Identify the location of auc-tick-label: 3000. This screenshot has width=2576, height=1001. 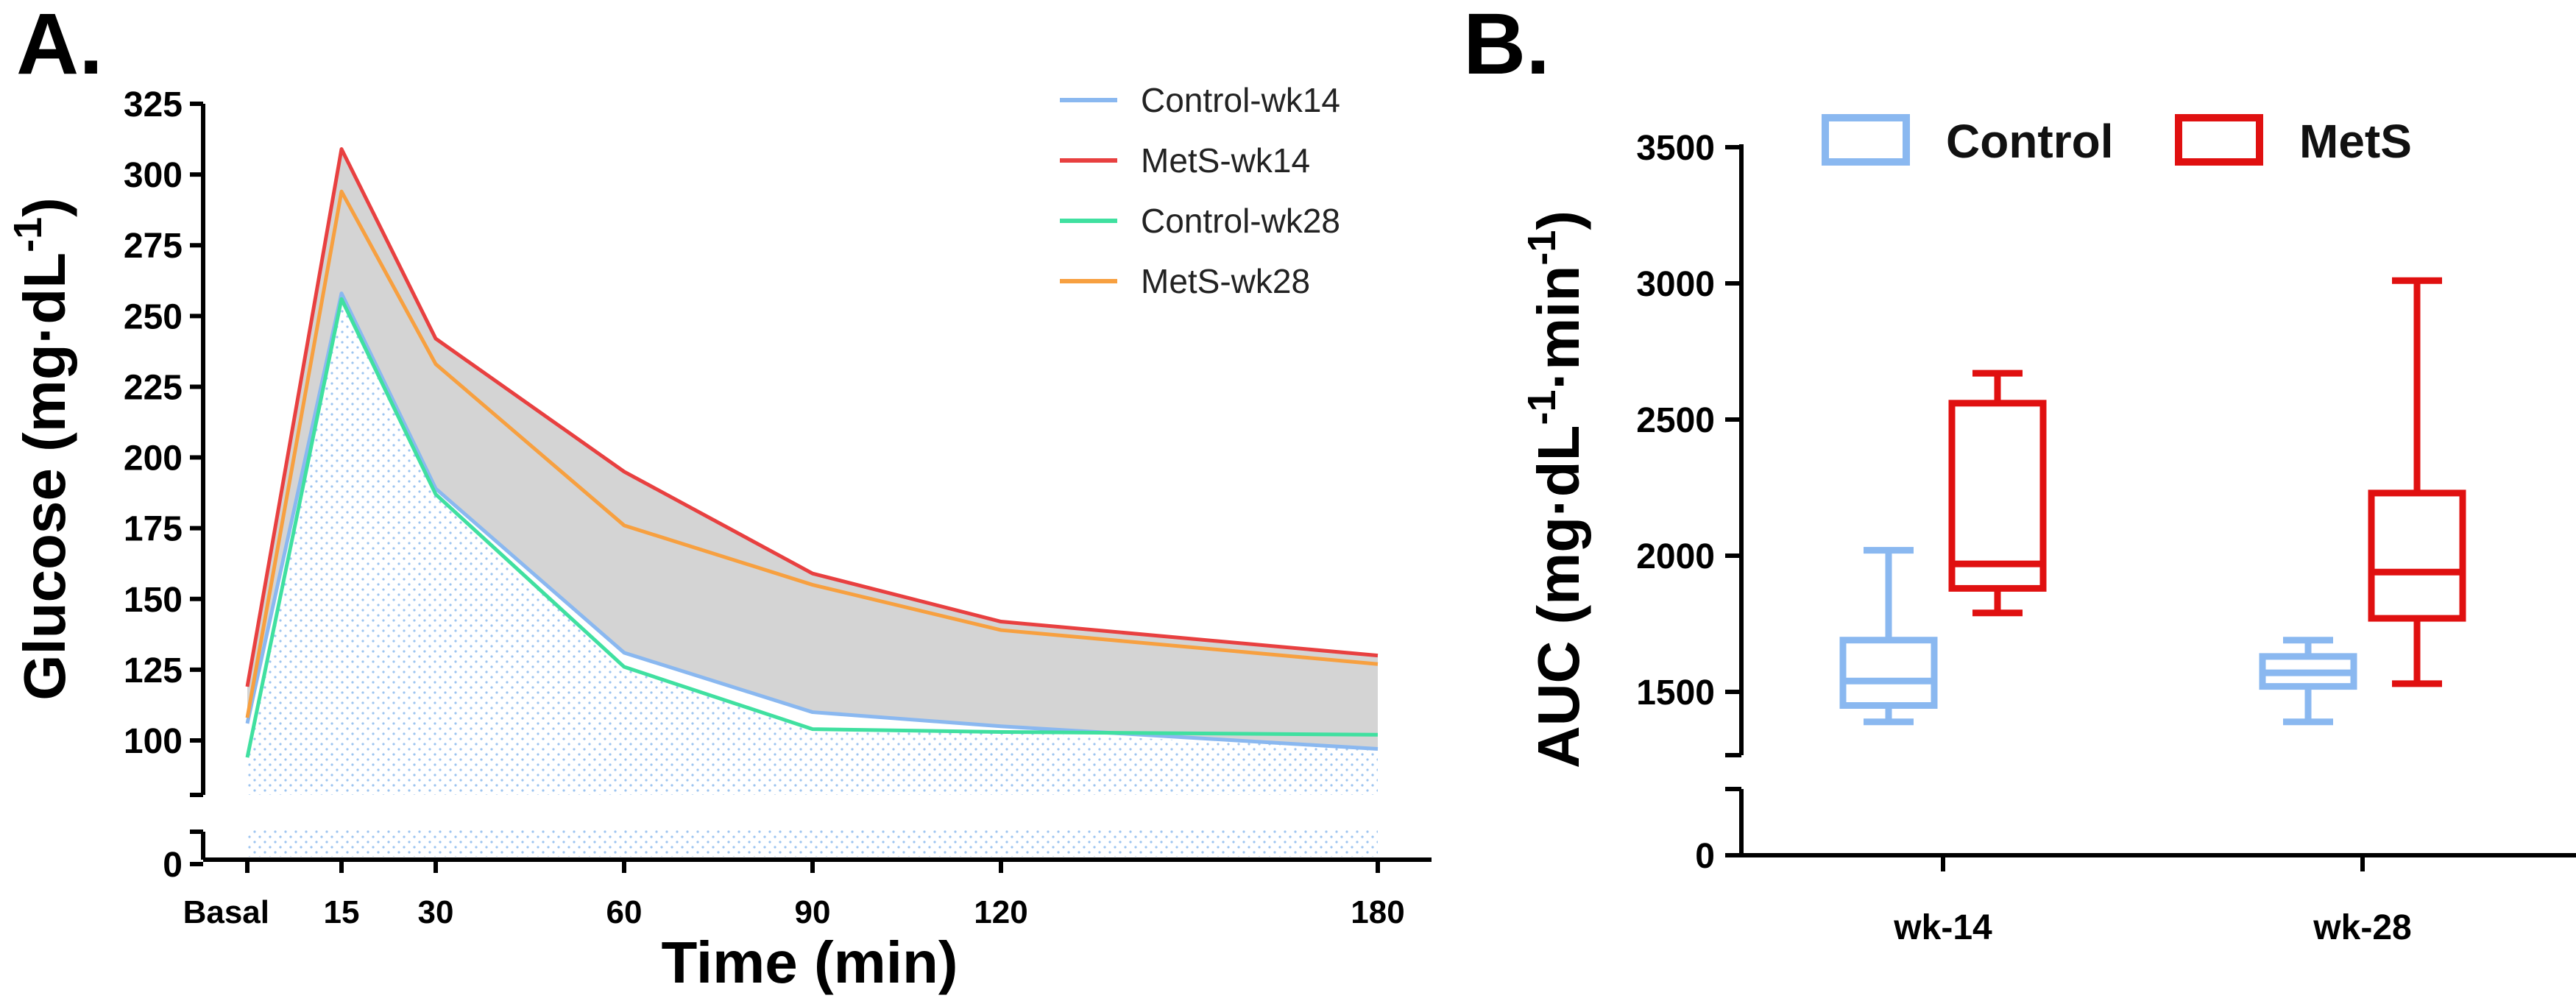
(1675, 284).